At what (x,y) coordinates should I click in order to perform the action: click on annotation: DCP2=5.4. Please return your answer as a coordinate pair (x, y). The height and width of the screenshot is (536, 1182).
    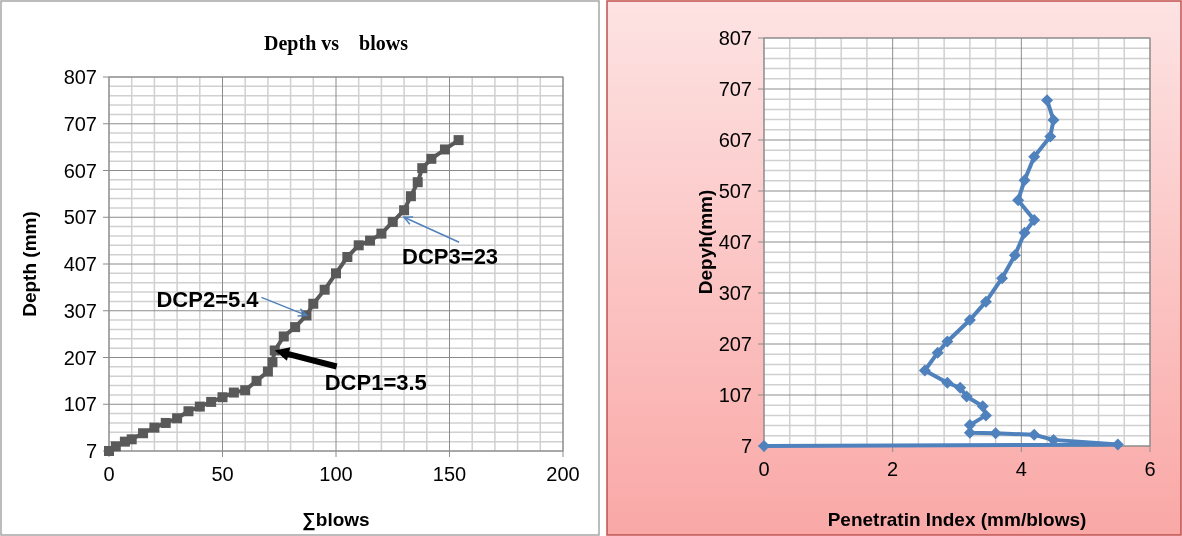
    Looking at the image, I should click on (208, 300).